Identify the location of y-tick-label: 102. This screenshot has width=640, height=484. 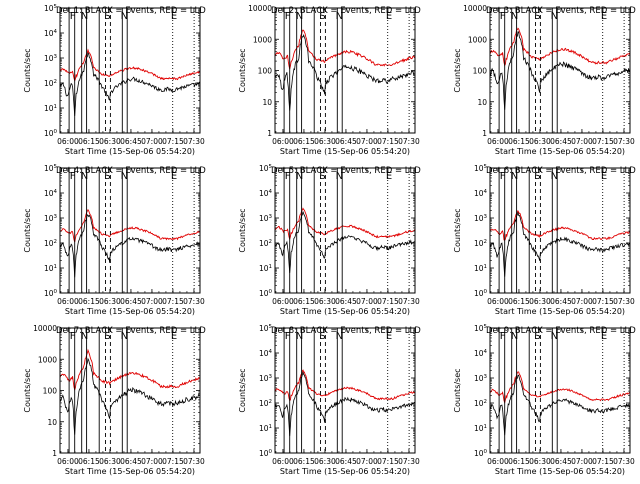
(265, 403).